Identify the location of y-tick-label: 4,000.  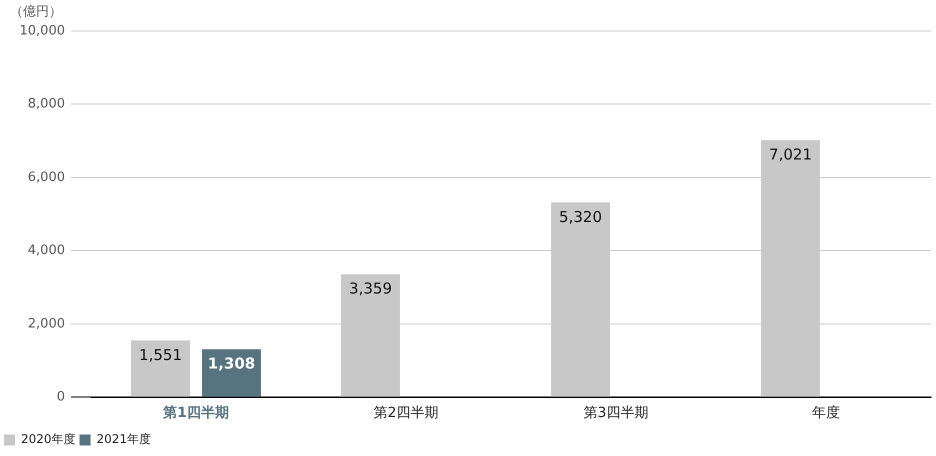
(46, 250).